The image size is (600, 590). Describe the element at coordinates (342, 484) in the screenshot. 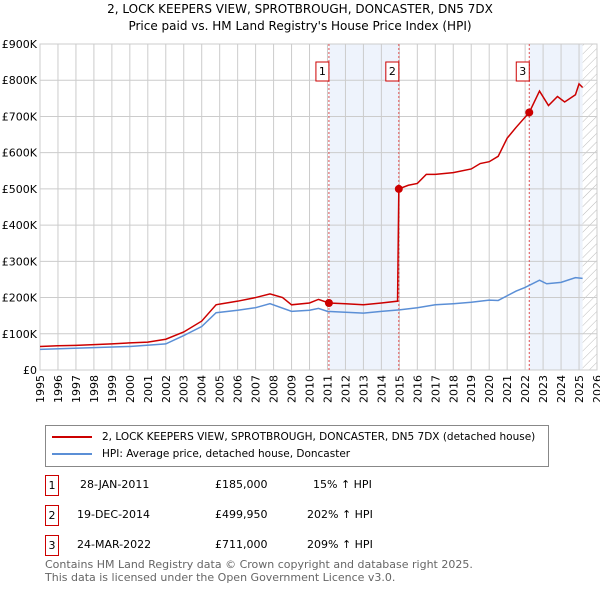

I see `sale-hpi-change: 15% ↑ HPI` at that location.